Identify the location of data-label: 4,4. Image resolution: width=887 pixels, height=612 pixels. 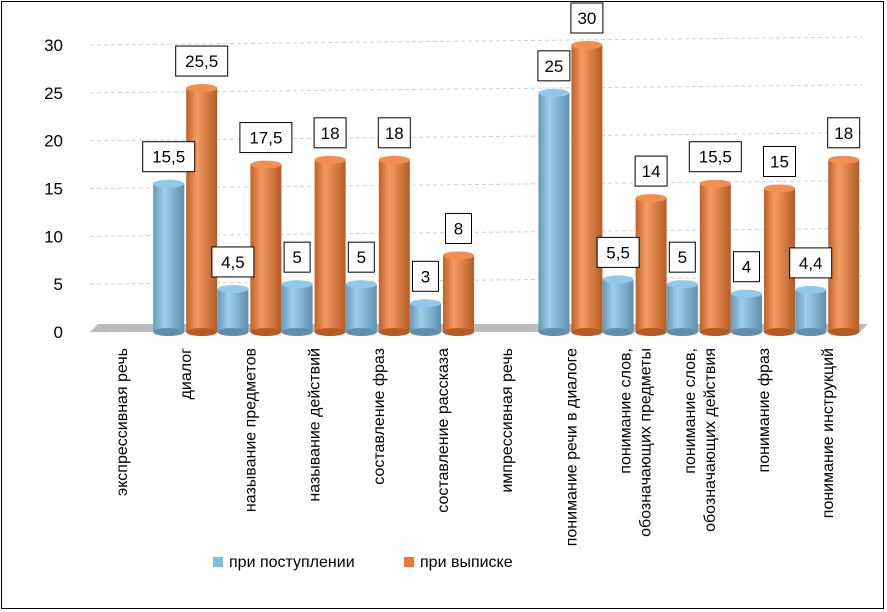
(811, 263).